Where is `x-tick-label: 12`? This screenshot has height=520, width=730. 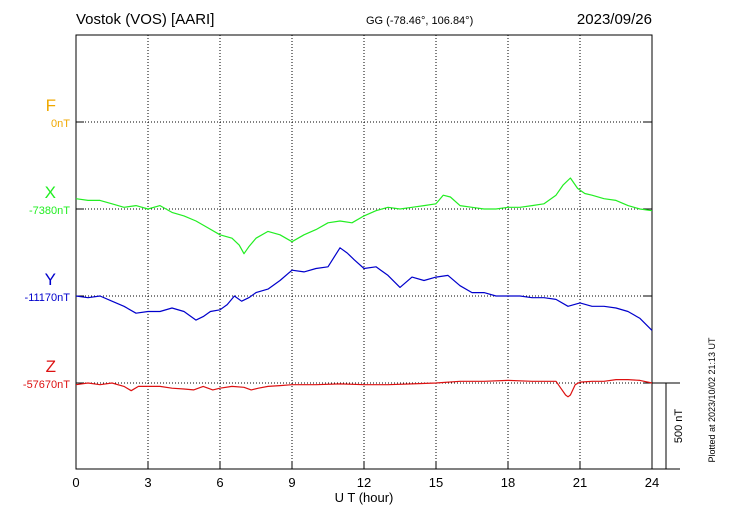 x-tick-label: 12 is located at coordinates (364, 482).